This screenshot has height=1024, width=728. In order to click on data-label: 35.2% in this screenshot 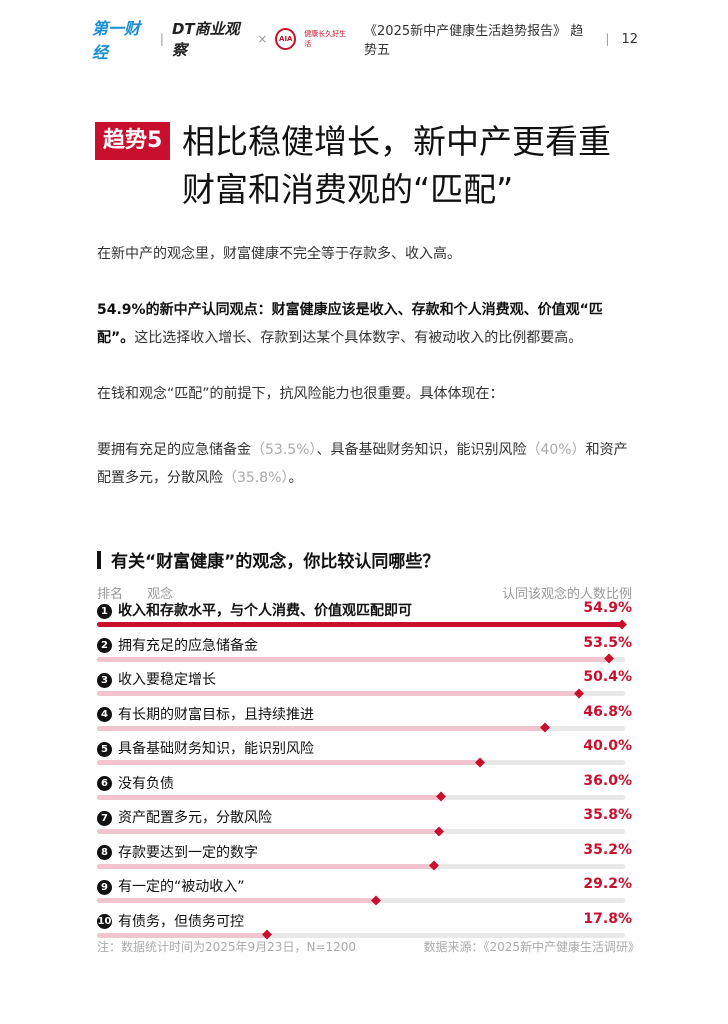, I will do `click(607, 849)`.